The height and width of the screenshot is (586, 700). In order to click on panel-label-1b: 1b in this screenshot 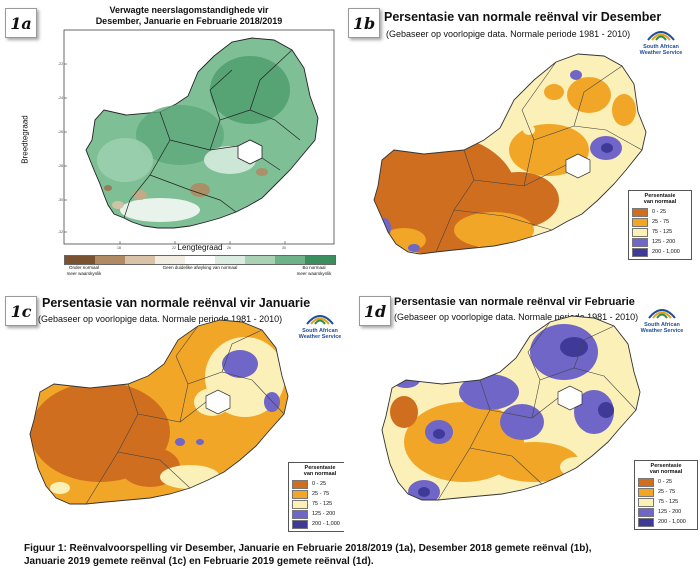, I will do `click(364, 23)`.